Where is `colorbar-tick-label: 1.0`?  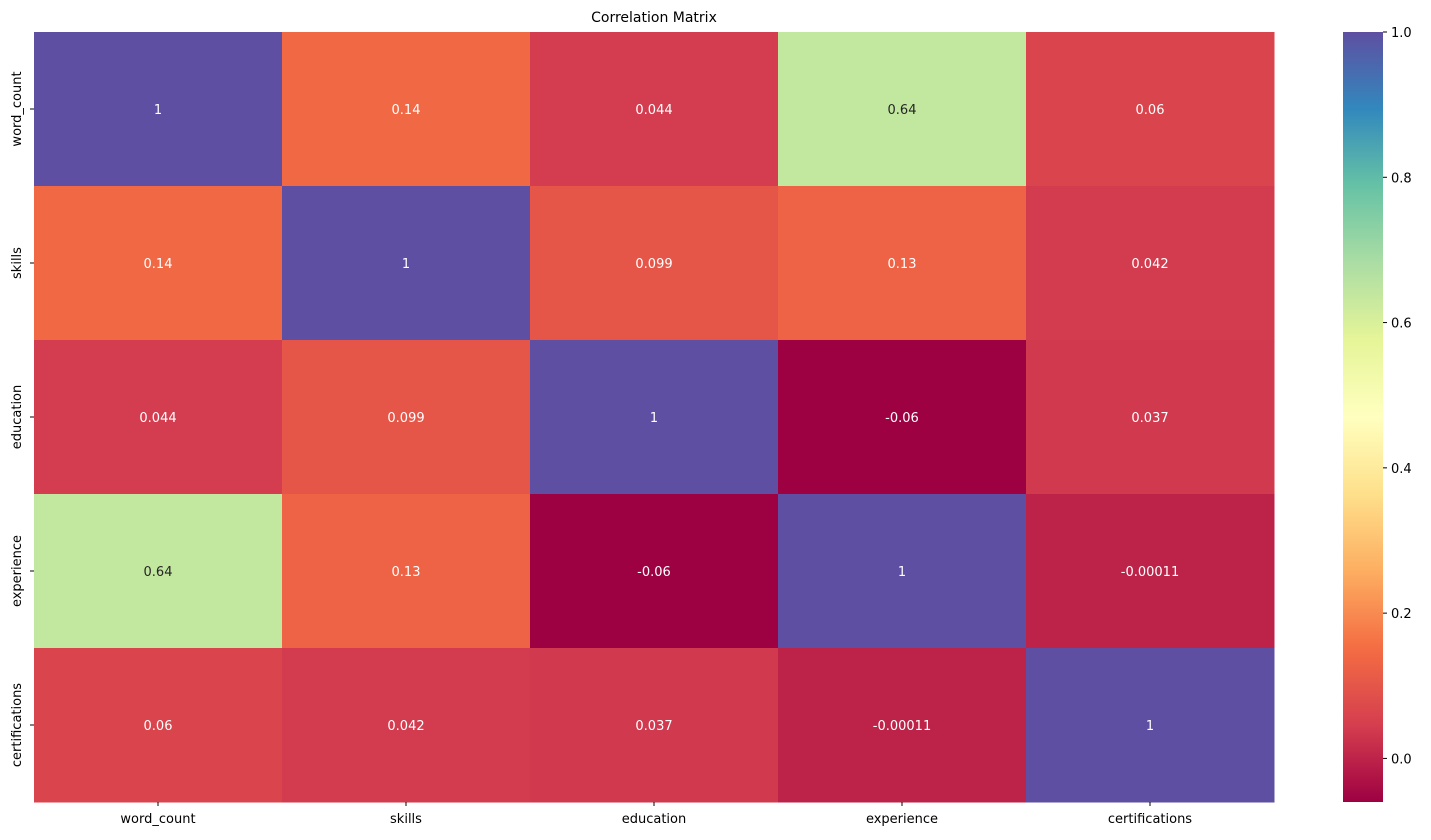 colorbar-tick-label: 1.0 is located at coordinates (1401, 33).